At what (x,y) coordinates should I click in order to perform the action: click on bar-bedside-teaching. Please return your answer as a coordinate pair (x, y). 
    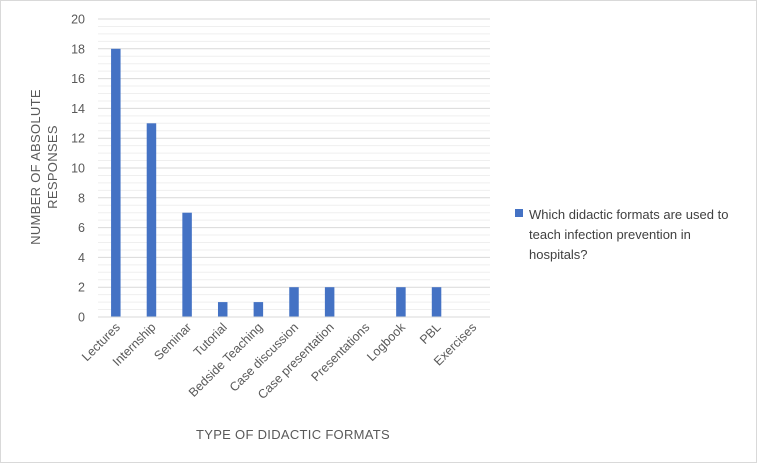
    Looking at the image, I should click on (258, 309).